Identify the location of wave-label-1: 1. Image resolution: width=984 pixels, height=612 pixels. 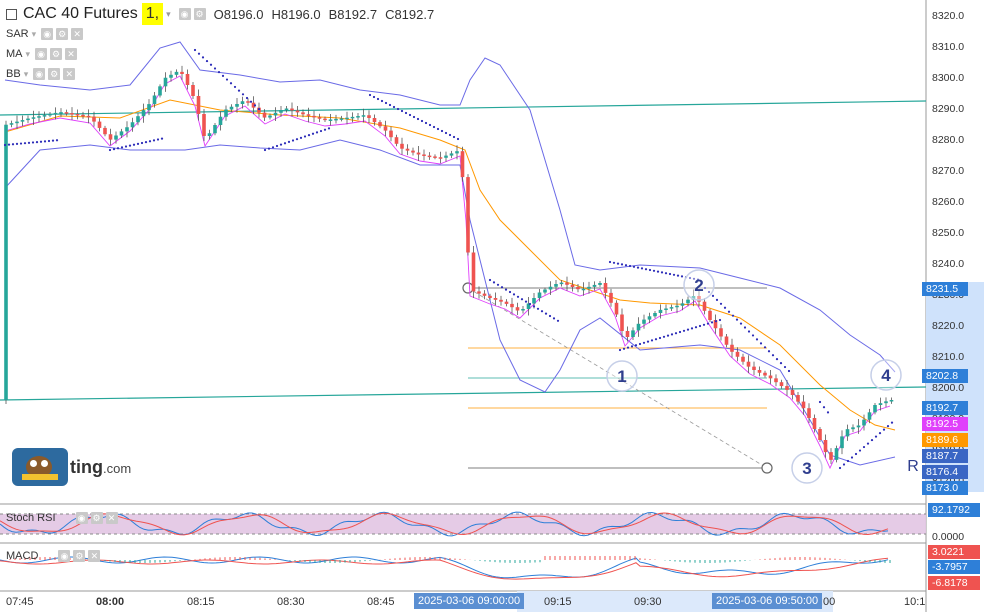
(622, 376).